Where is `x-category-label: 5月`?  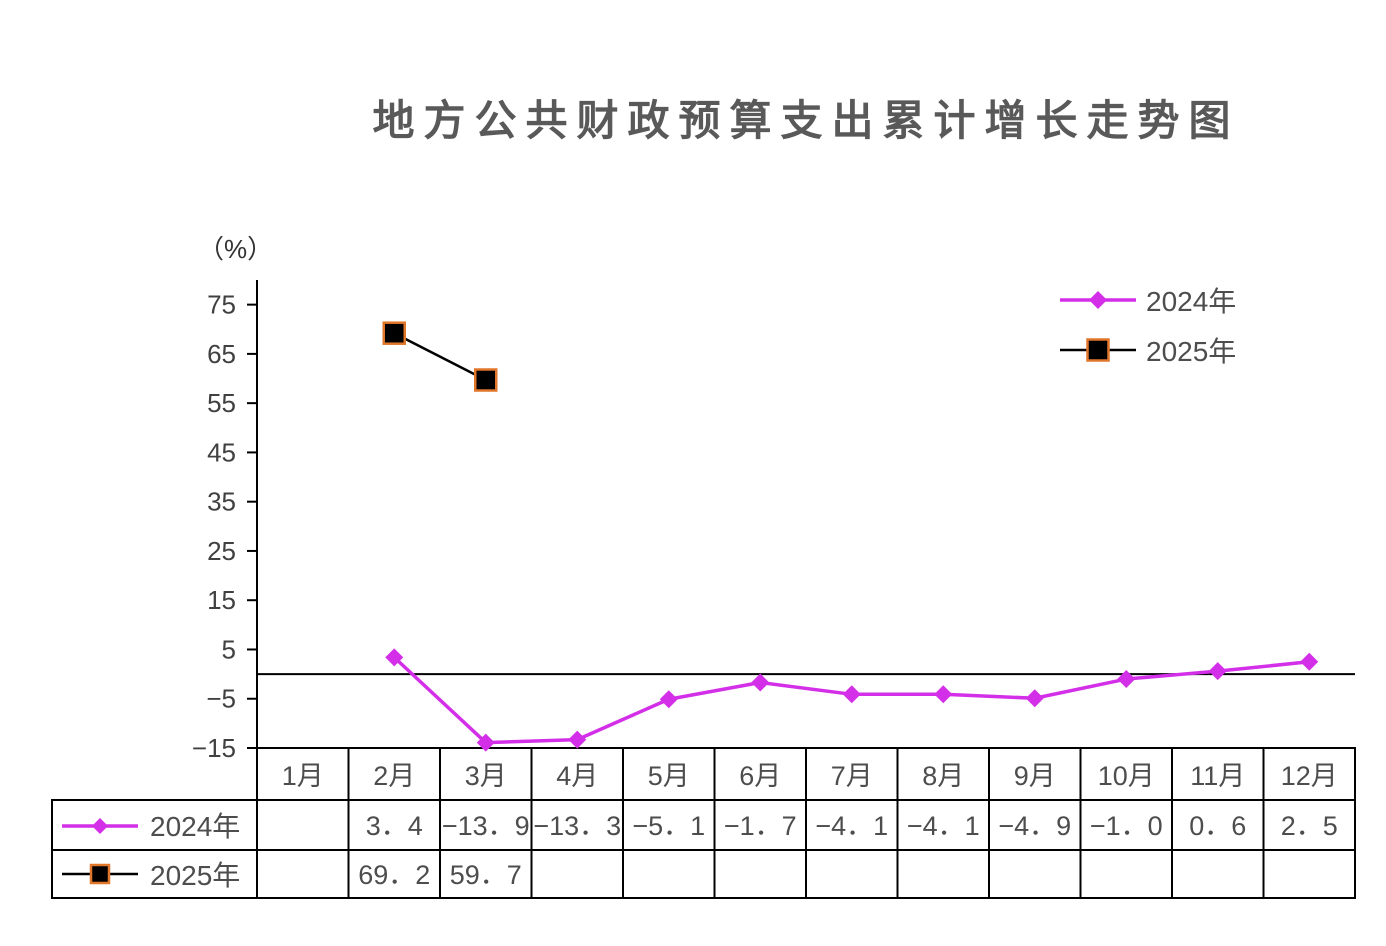
x-category-label: 5月 is located at coordinates (669, 776).